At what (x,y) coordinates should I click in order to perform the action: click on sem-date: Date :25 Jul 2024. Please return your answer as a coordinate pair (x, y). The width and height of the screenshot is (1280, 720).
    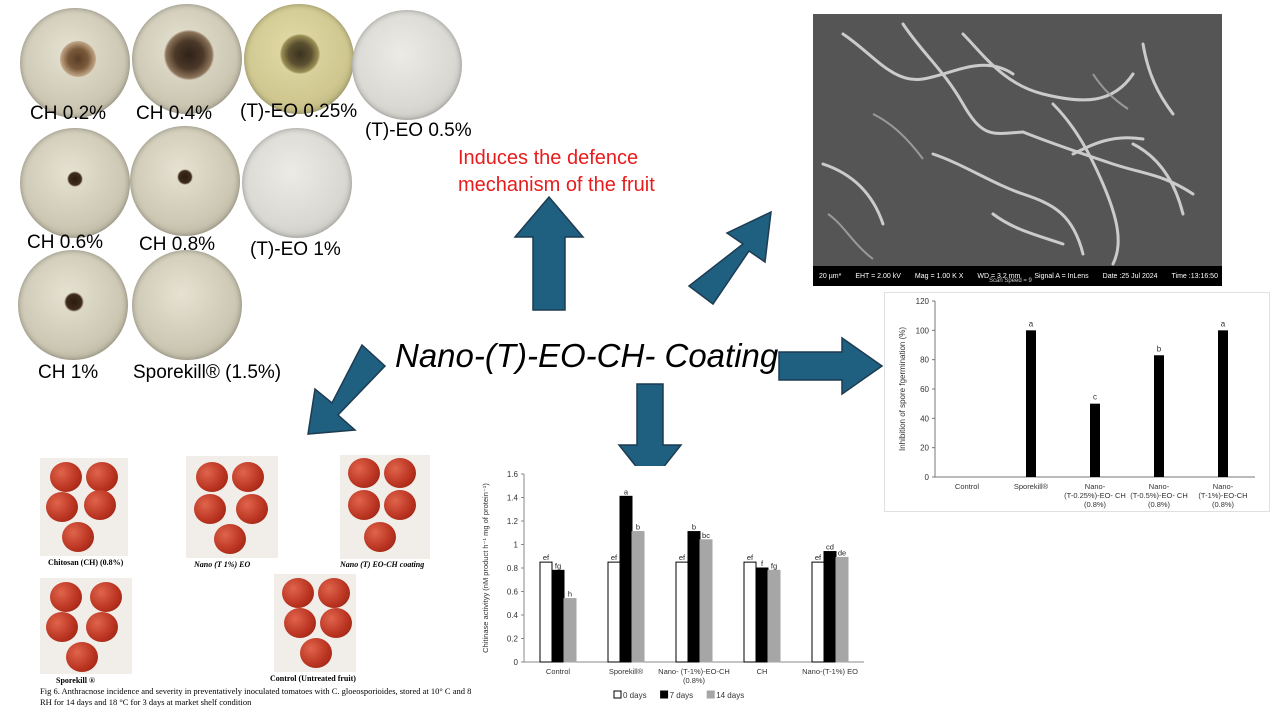
    Looking at the image, I should click on (1130, 276).